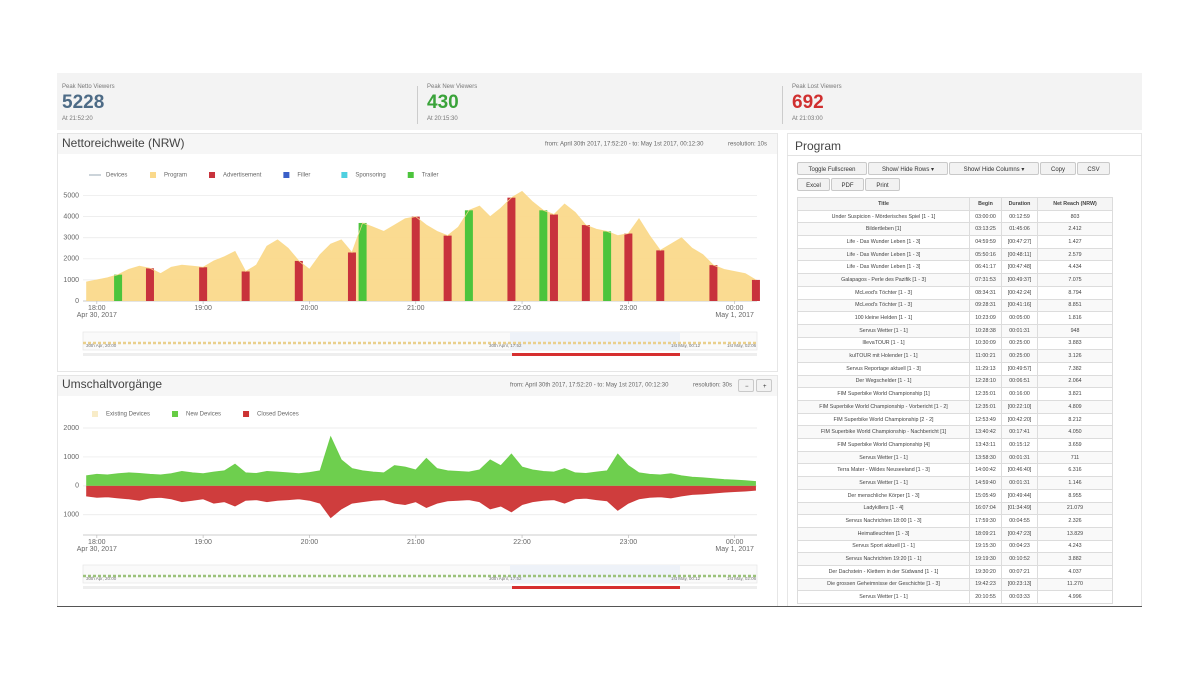 The image size is (1200, 675). What do you see at coordinates (1075, 204) in the screenshot?
I see `column-header: Net Reach (NRW)` at bounding box center [1075, 204].